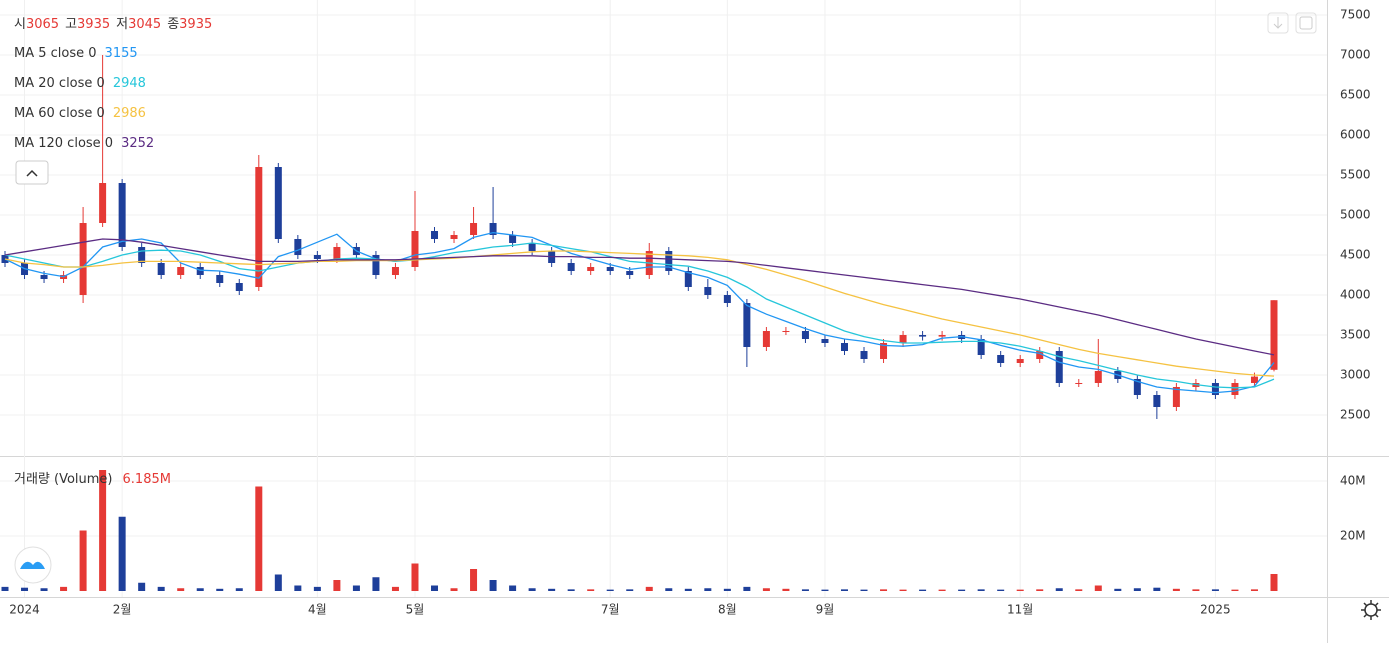 Image resolution: width=1389 pixels, height=647 pixels. What do you see at coordinates (317, 610) in the screenshot?
I see `x-tick-label: 4월` at bounding box center [317, 610].